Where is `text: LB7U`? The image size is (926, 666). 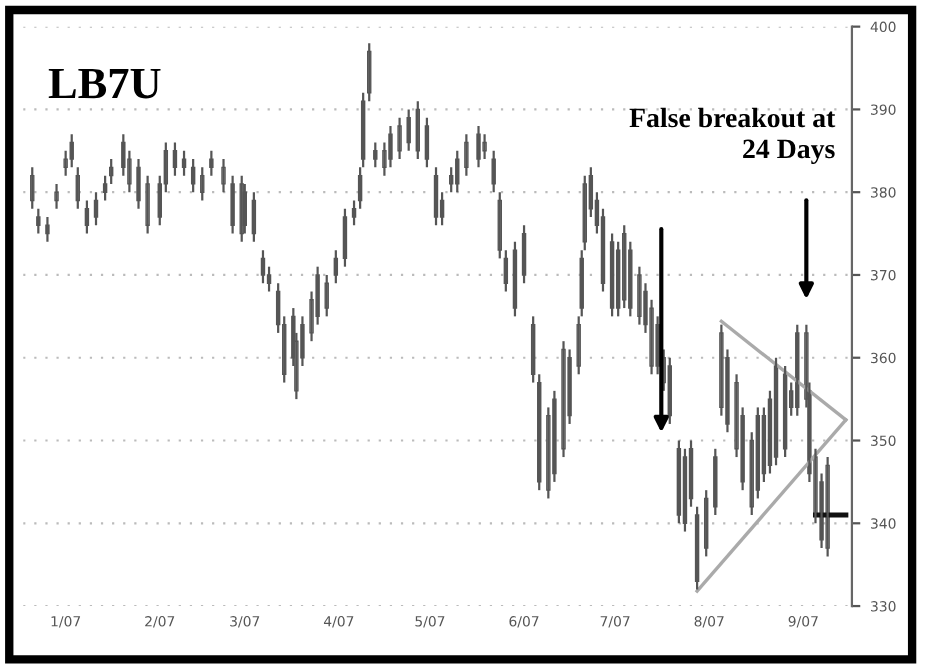 text: LB7U is located at coordinates (104, 83).